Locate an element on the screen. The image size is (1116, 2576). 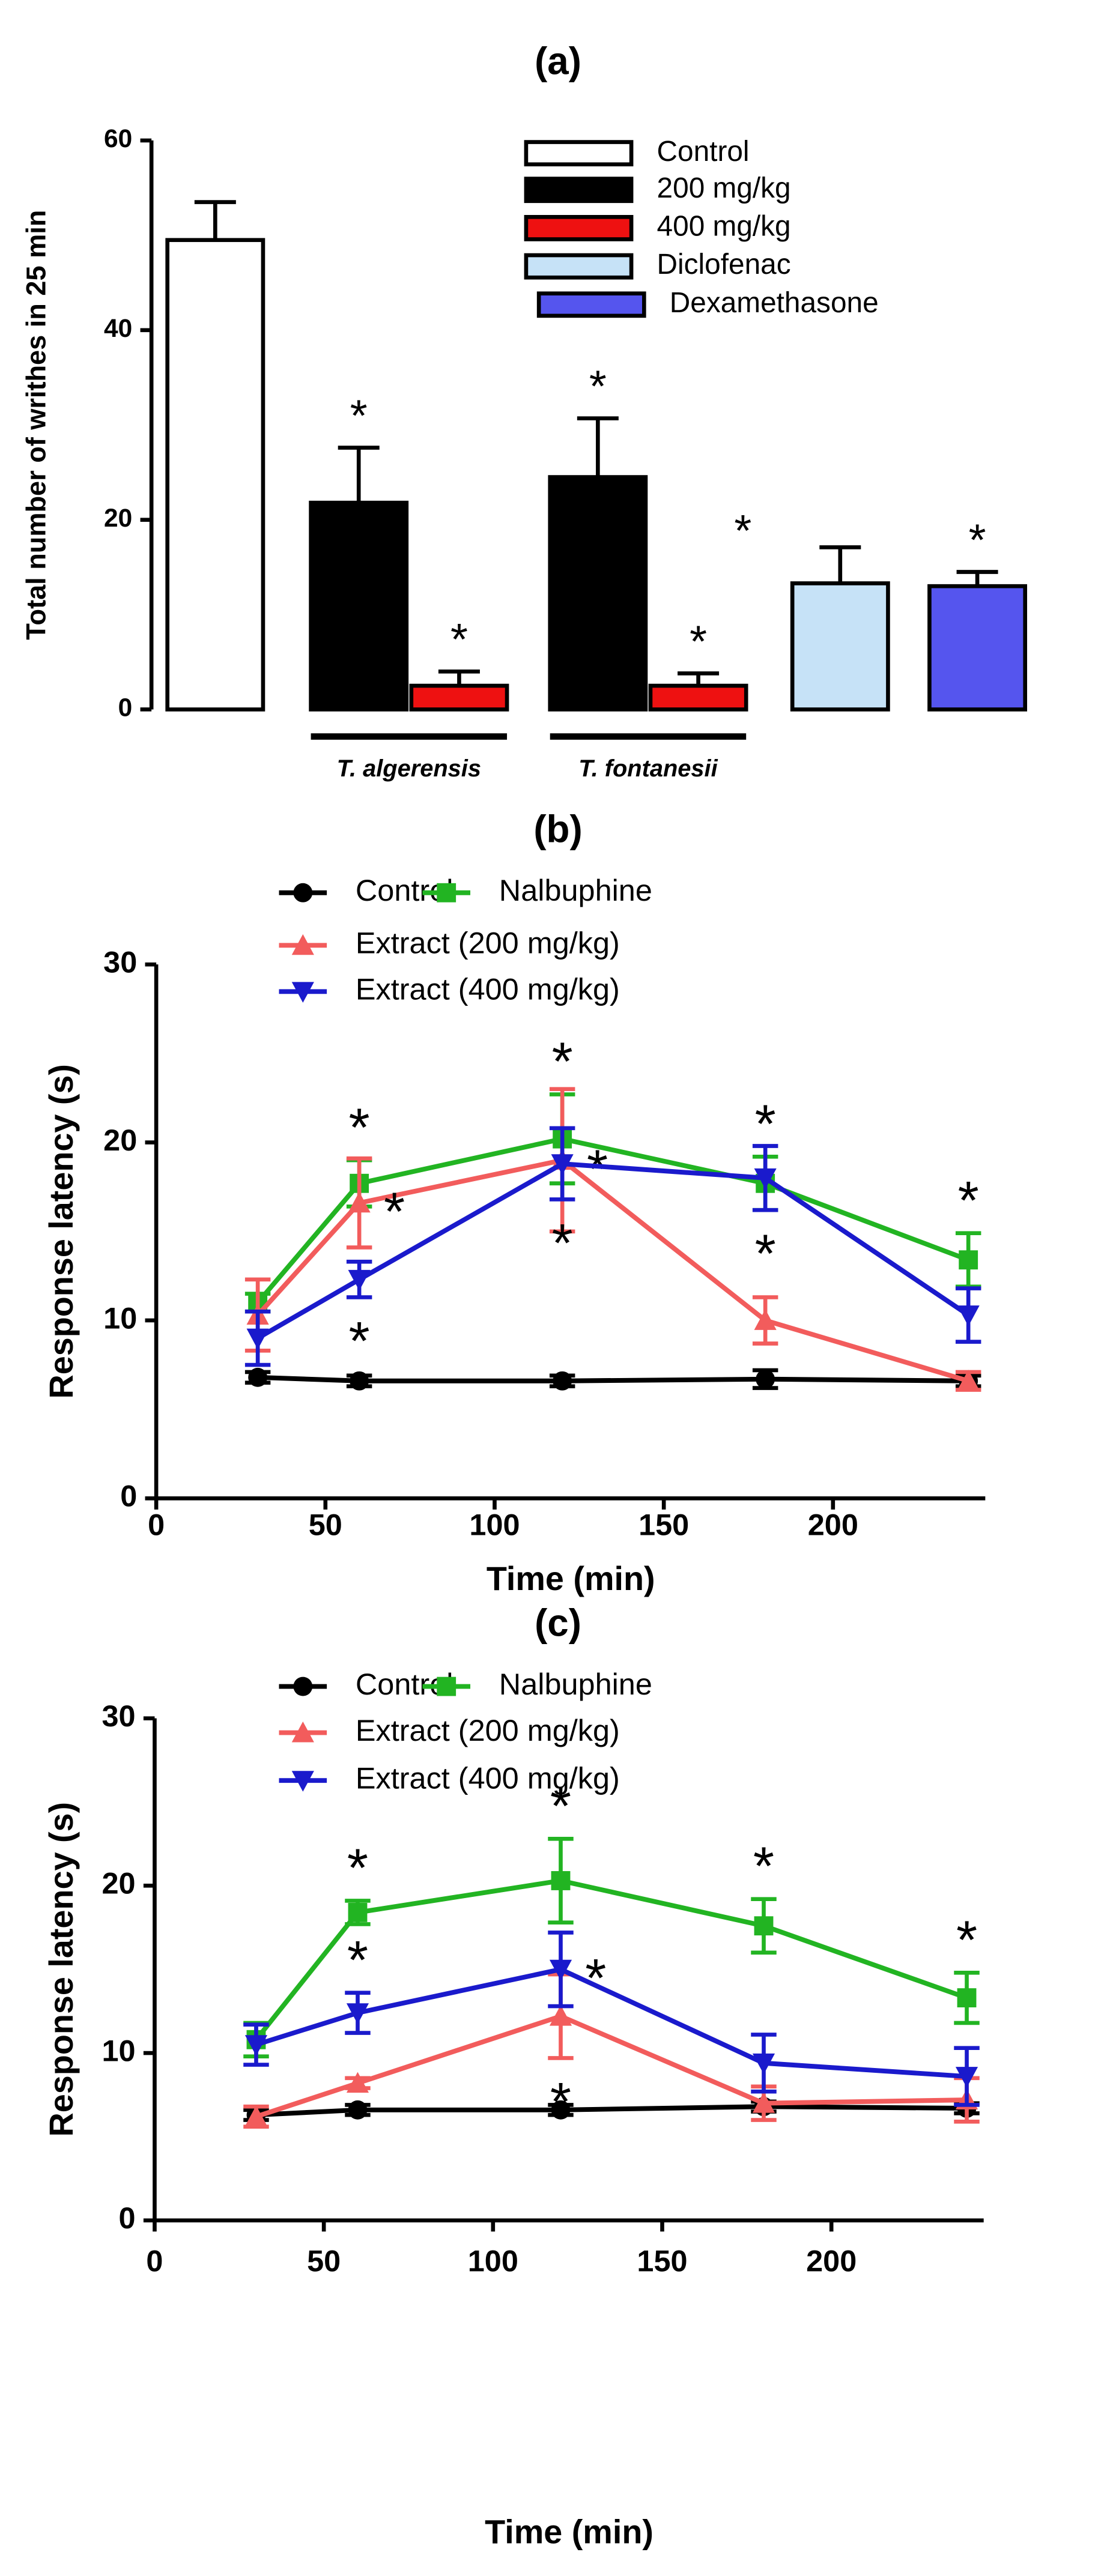
y-tick-label: 60 is located at coordinates (118, 138).